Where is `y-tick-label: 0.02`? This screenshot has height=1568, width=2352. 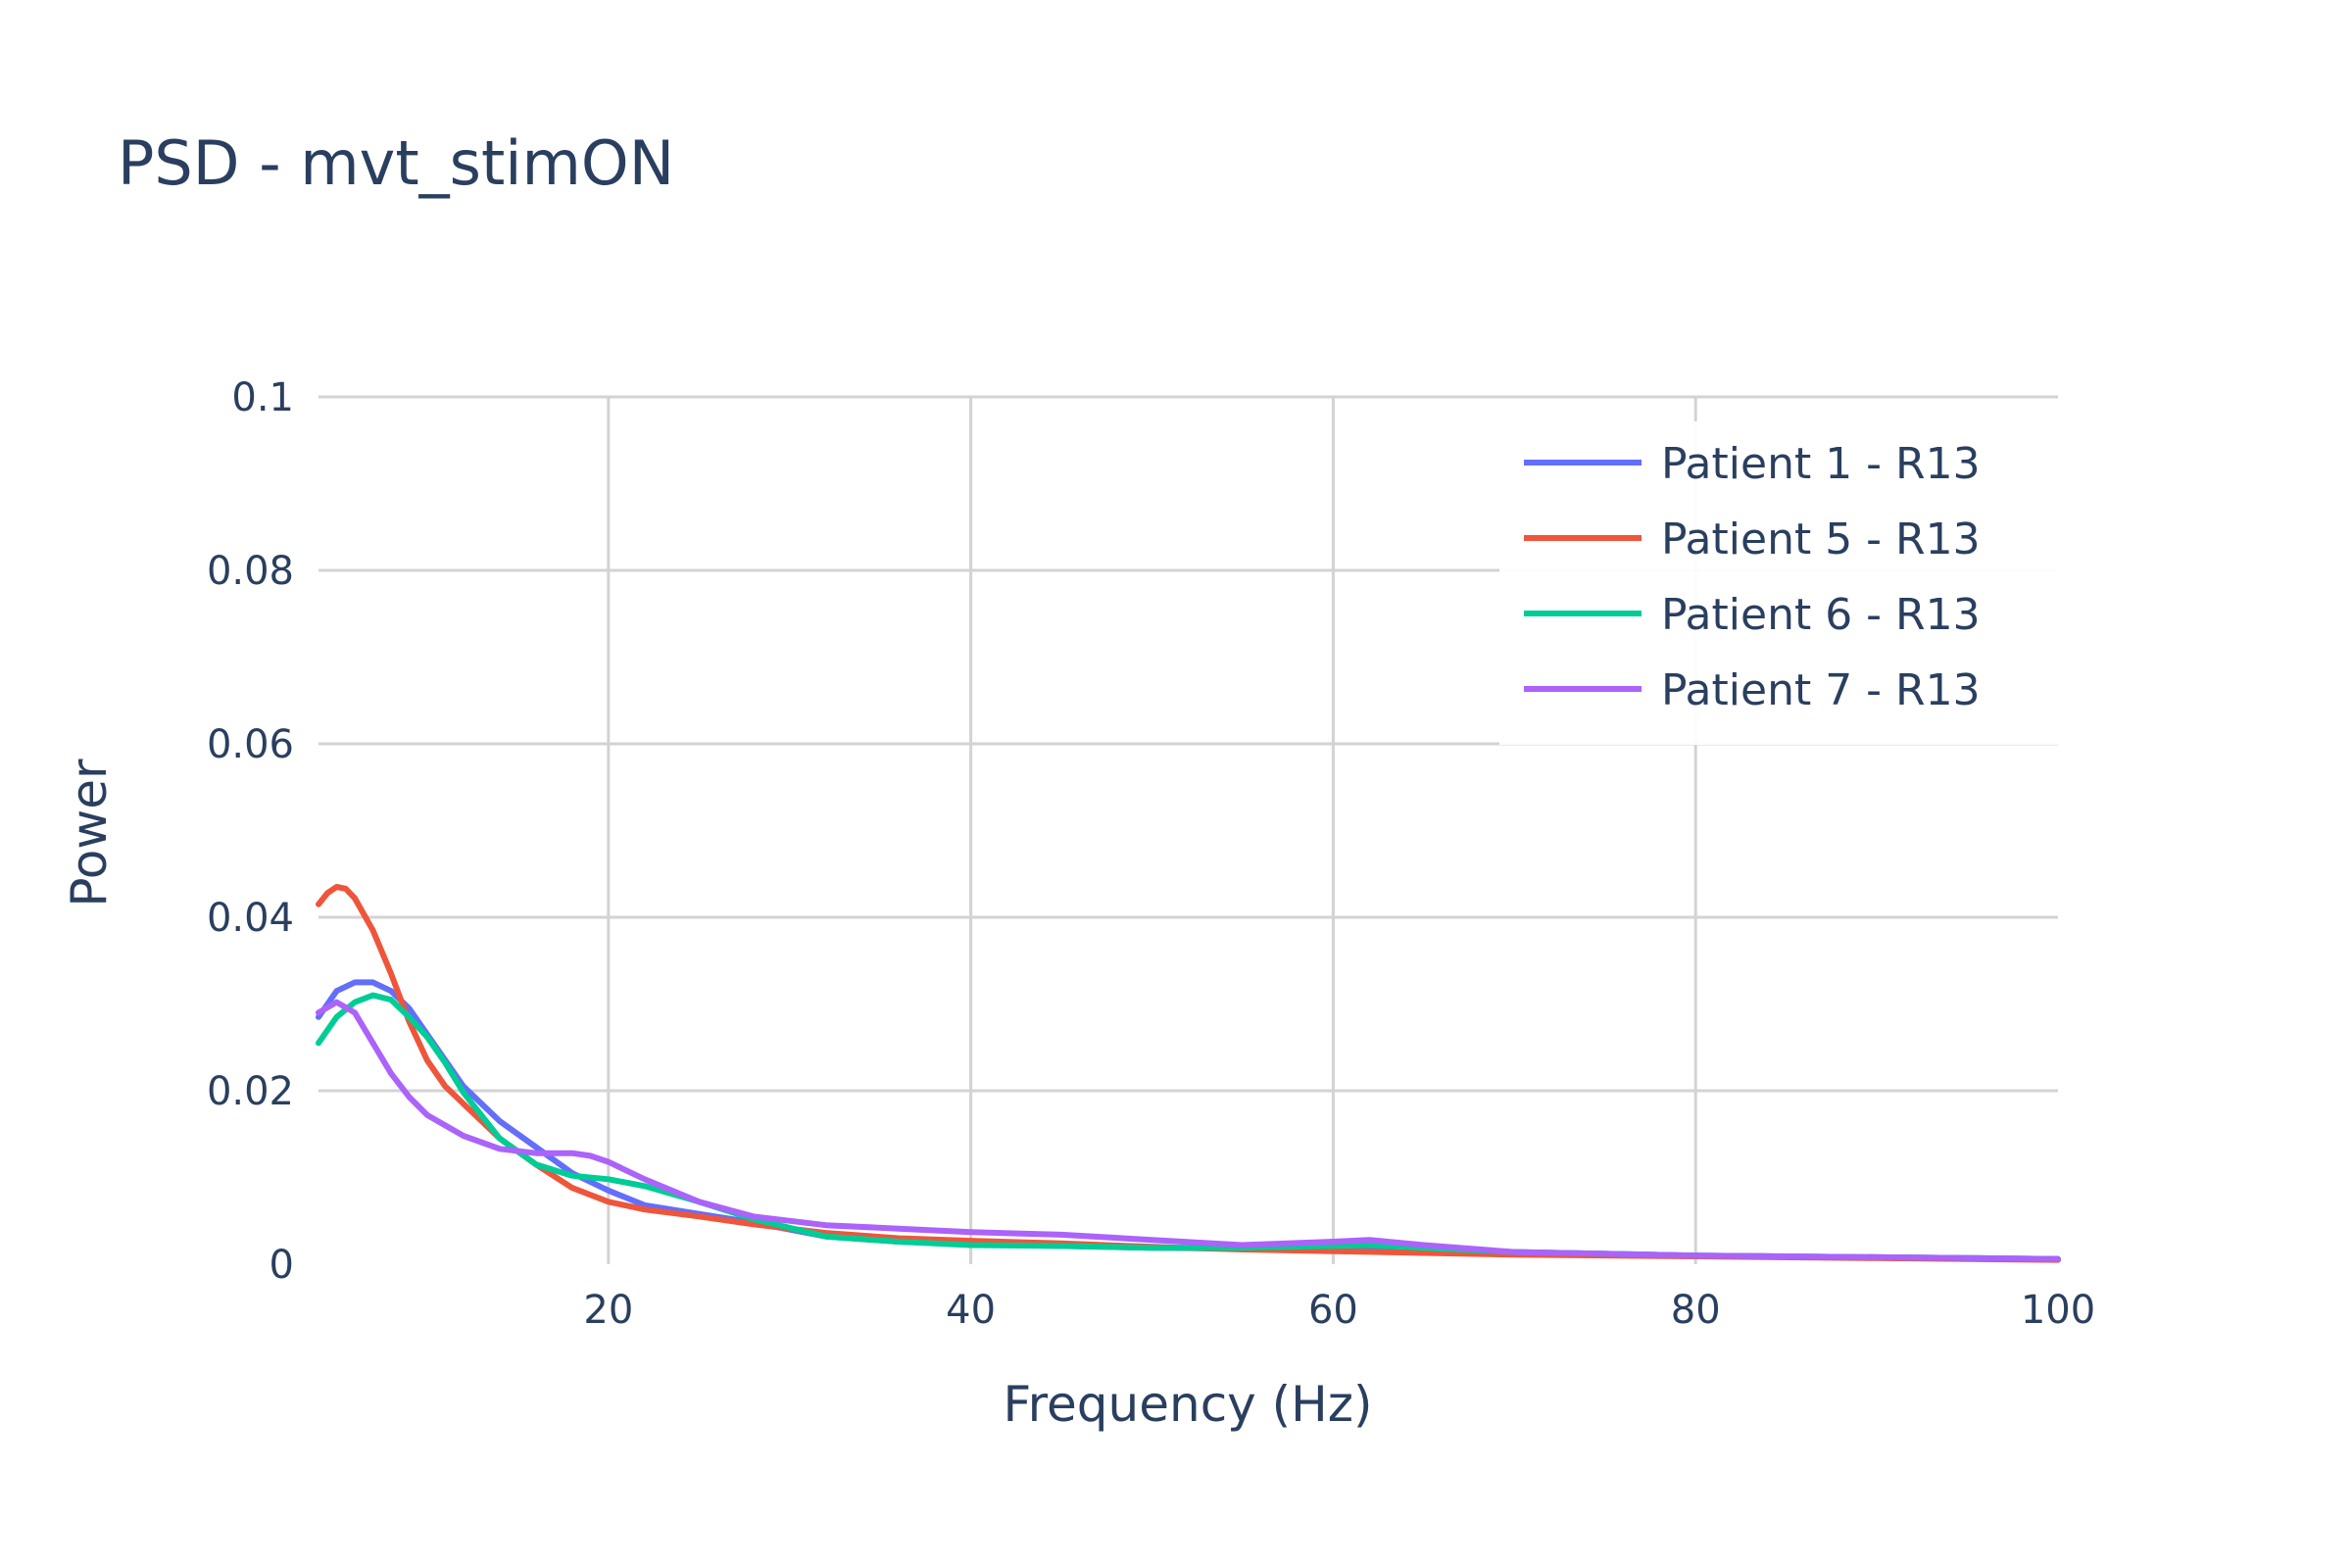
y-tick-label: 0.02 is located at coordinates (250, 1091).